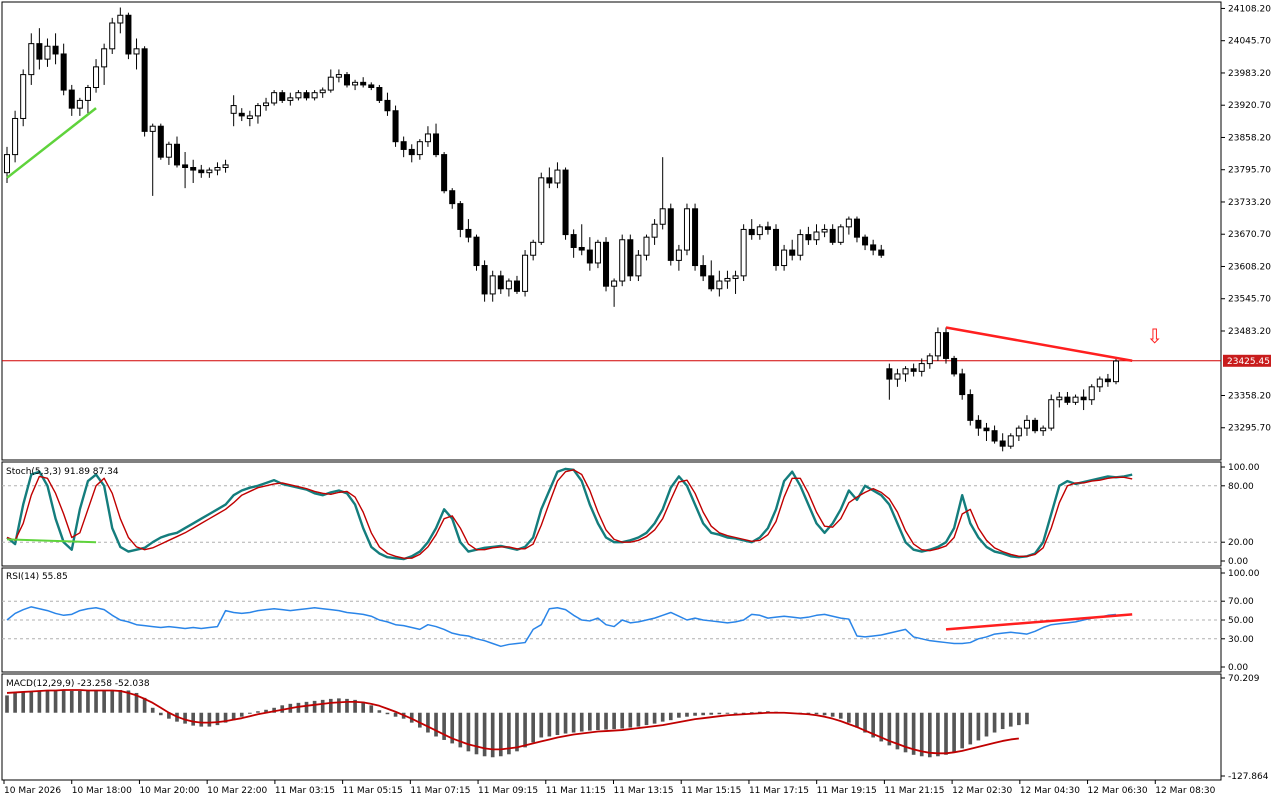  I want to click on price-trendline, so click(51, 143).